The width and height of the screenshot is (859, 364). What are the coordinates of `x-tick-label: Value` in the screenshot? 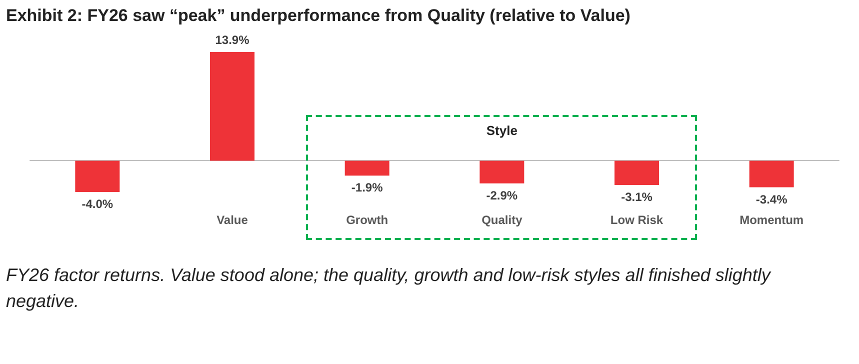 It's located at (232, 220).